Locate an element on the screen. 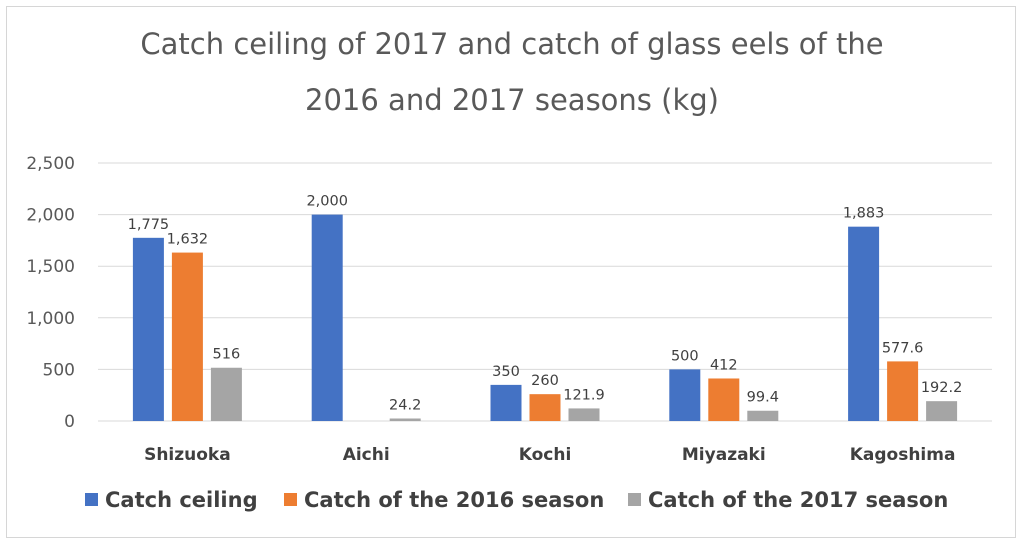 The width and height of the screenshot is (1024, 546). chart-title-line-2: 2016 and 2017 seasons (kg) is located at coordinates (512, 100).